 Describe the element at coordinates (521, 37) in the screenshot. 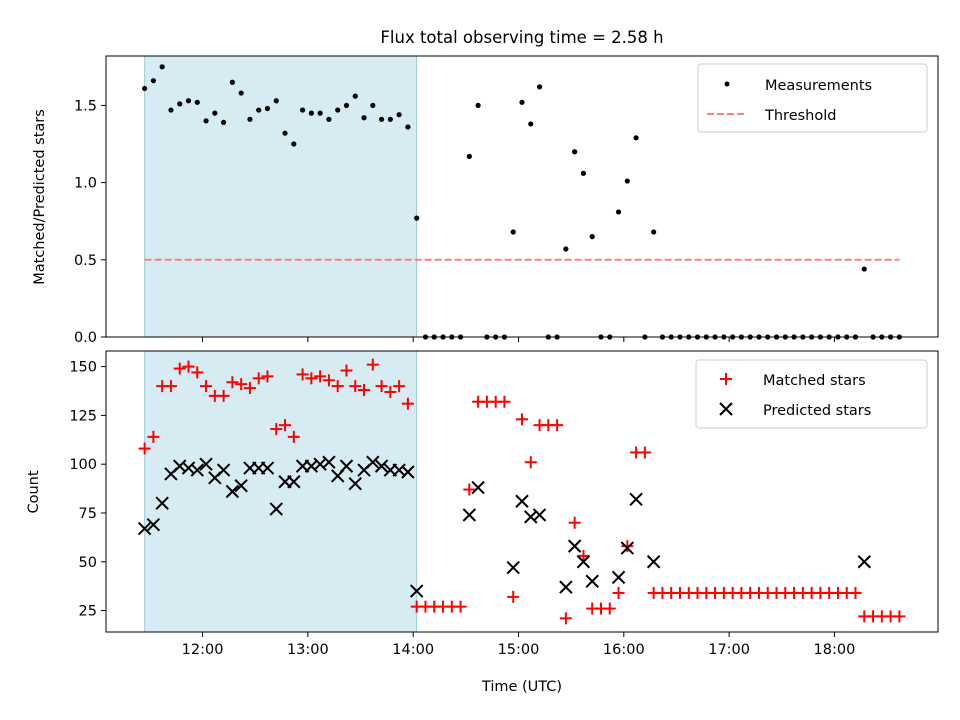

I see `chart-title: Flux total observing time = 2.58 h` at that location.